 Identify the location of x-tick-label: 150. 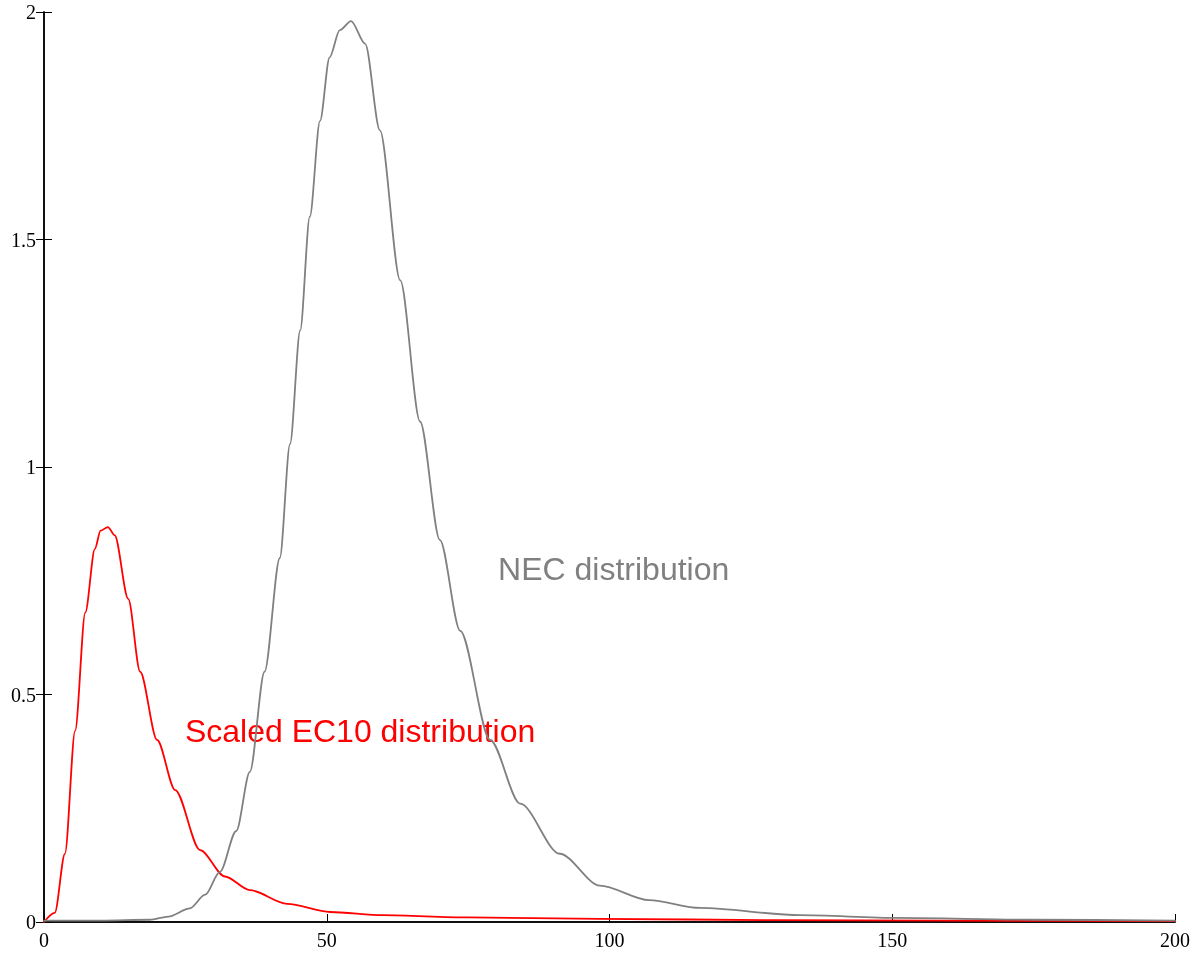
(892, 940).